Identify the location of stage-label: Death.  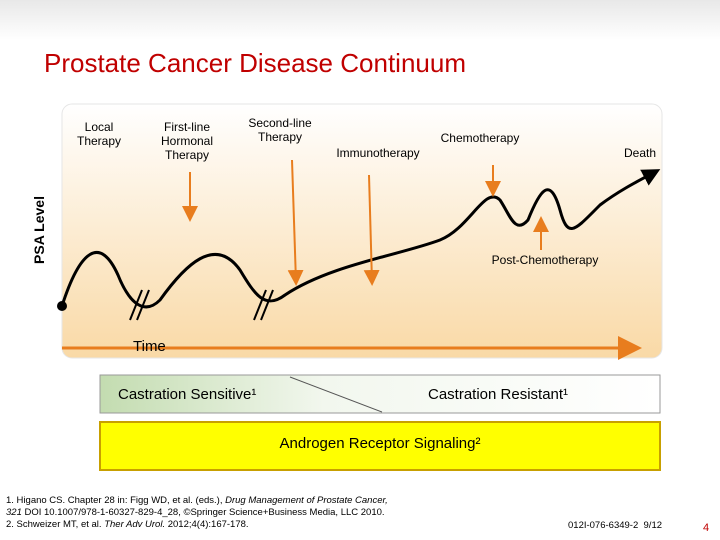
(640, 153).